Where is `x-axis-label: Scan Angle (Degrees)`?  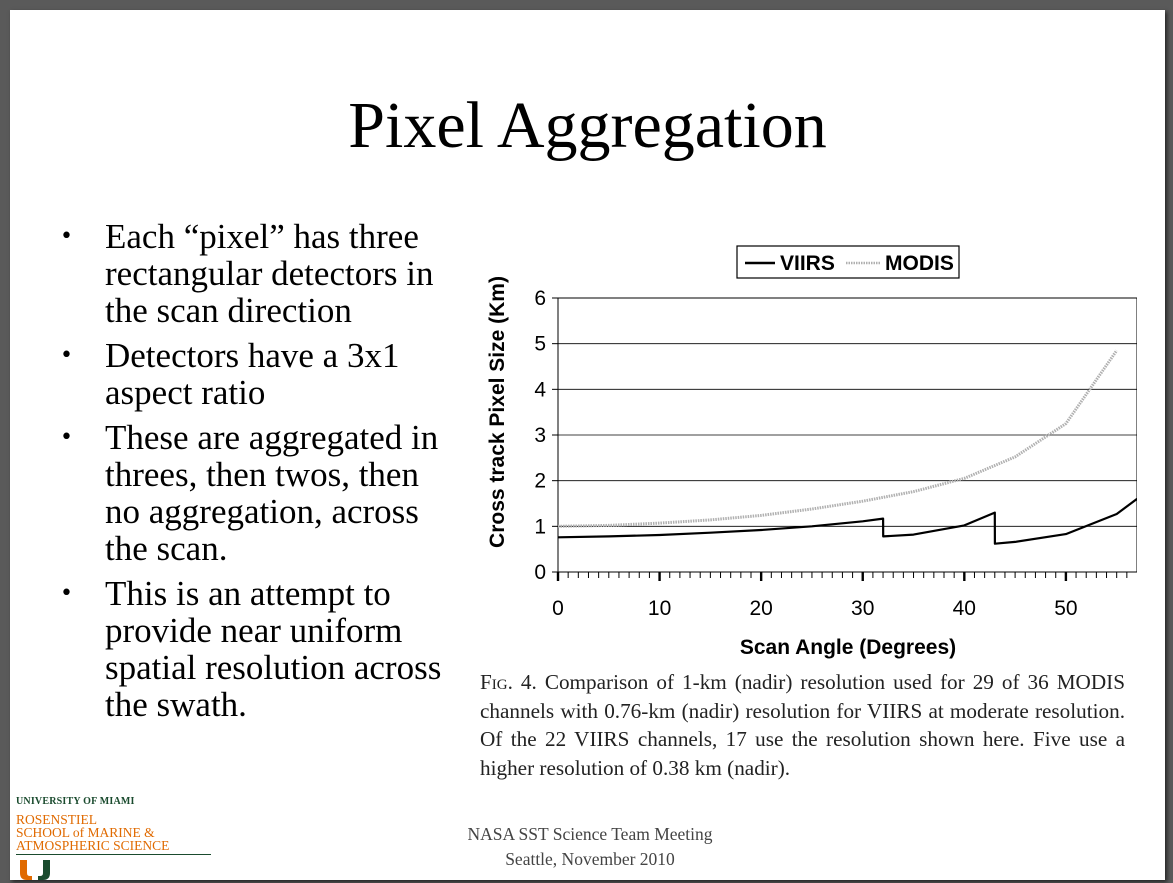
x-axis-label: Scan Angle (Degrees) is located at coordinates (848, 647).